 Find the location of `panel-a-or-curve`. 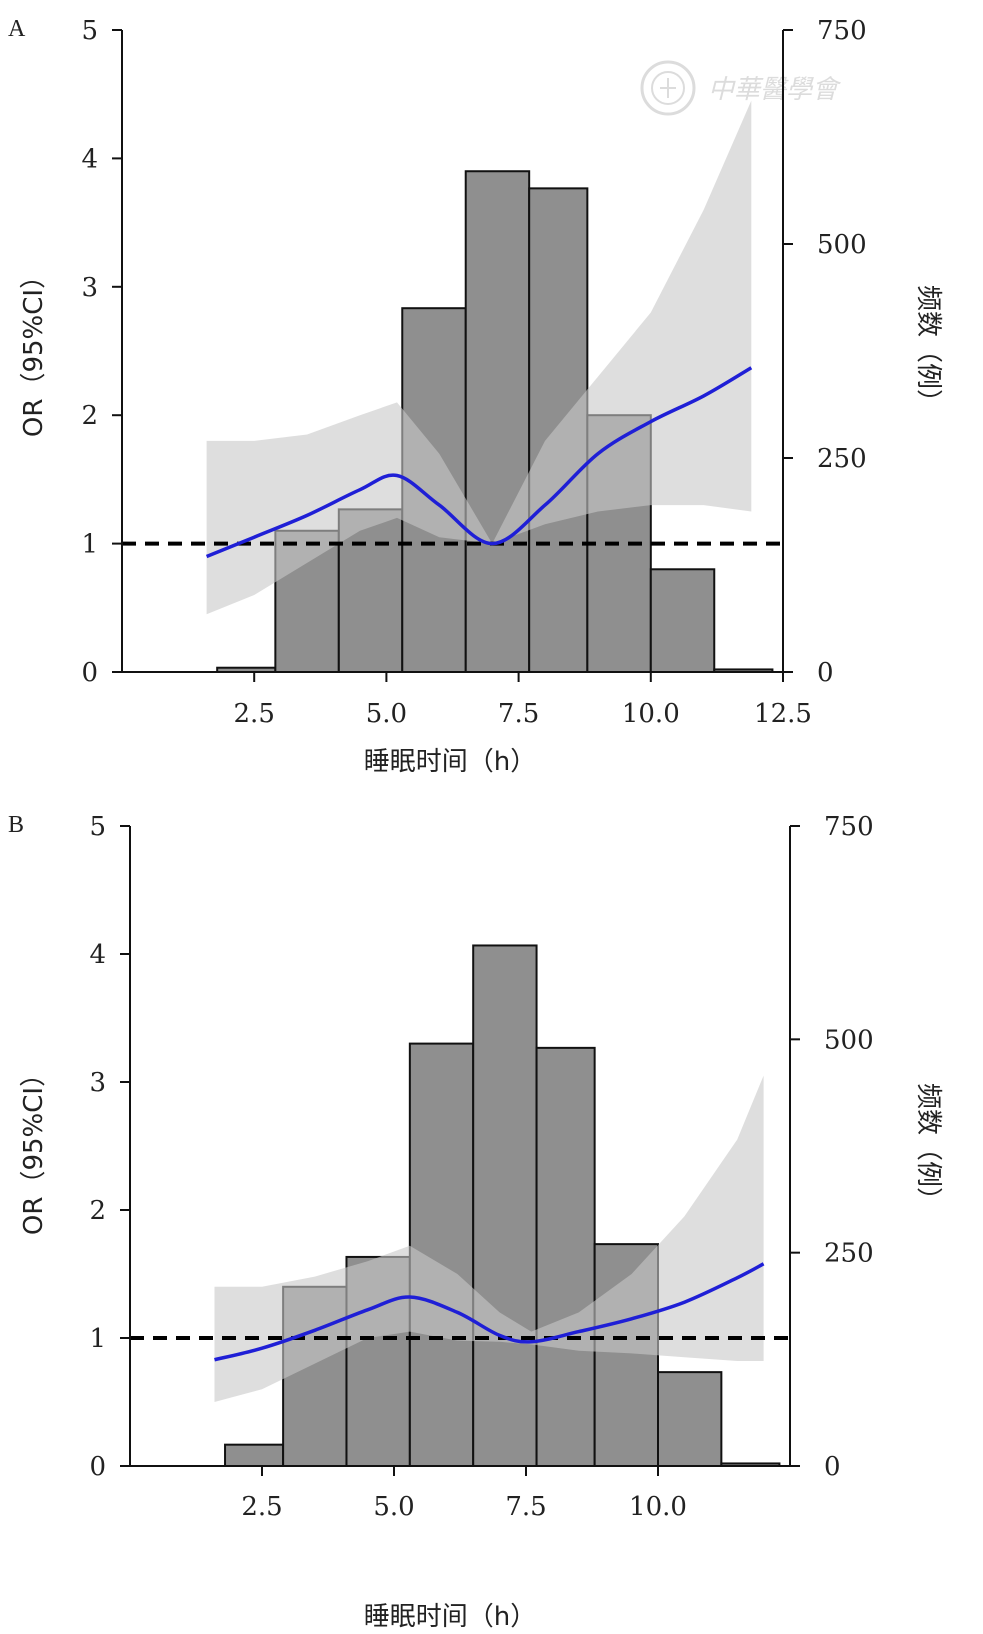

panel-a-or-curve is located at coordinates (479, 462).